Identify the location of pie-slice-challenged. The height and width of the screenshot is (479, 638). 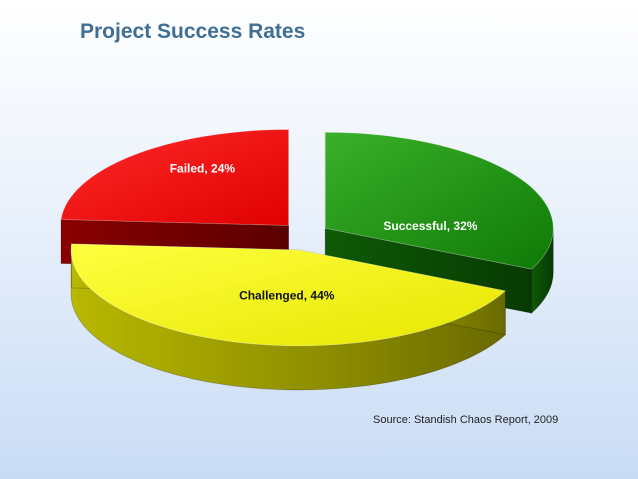
(288, 295).